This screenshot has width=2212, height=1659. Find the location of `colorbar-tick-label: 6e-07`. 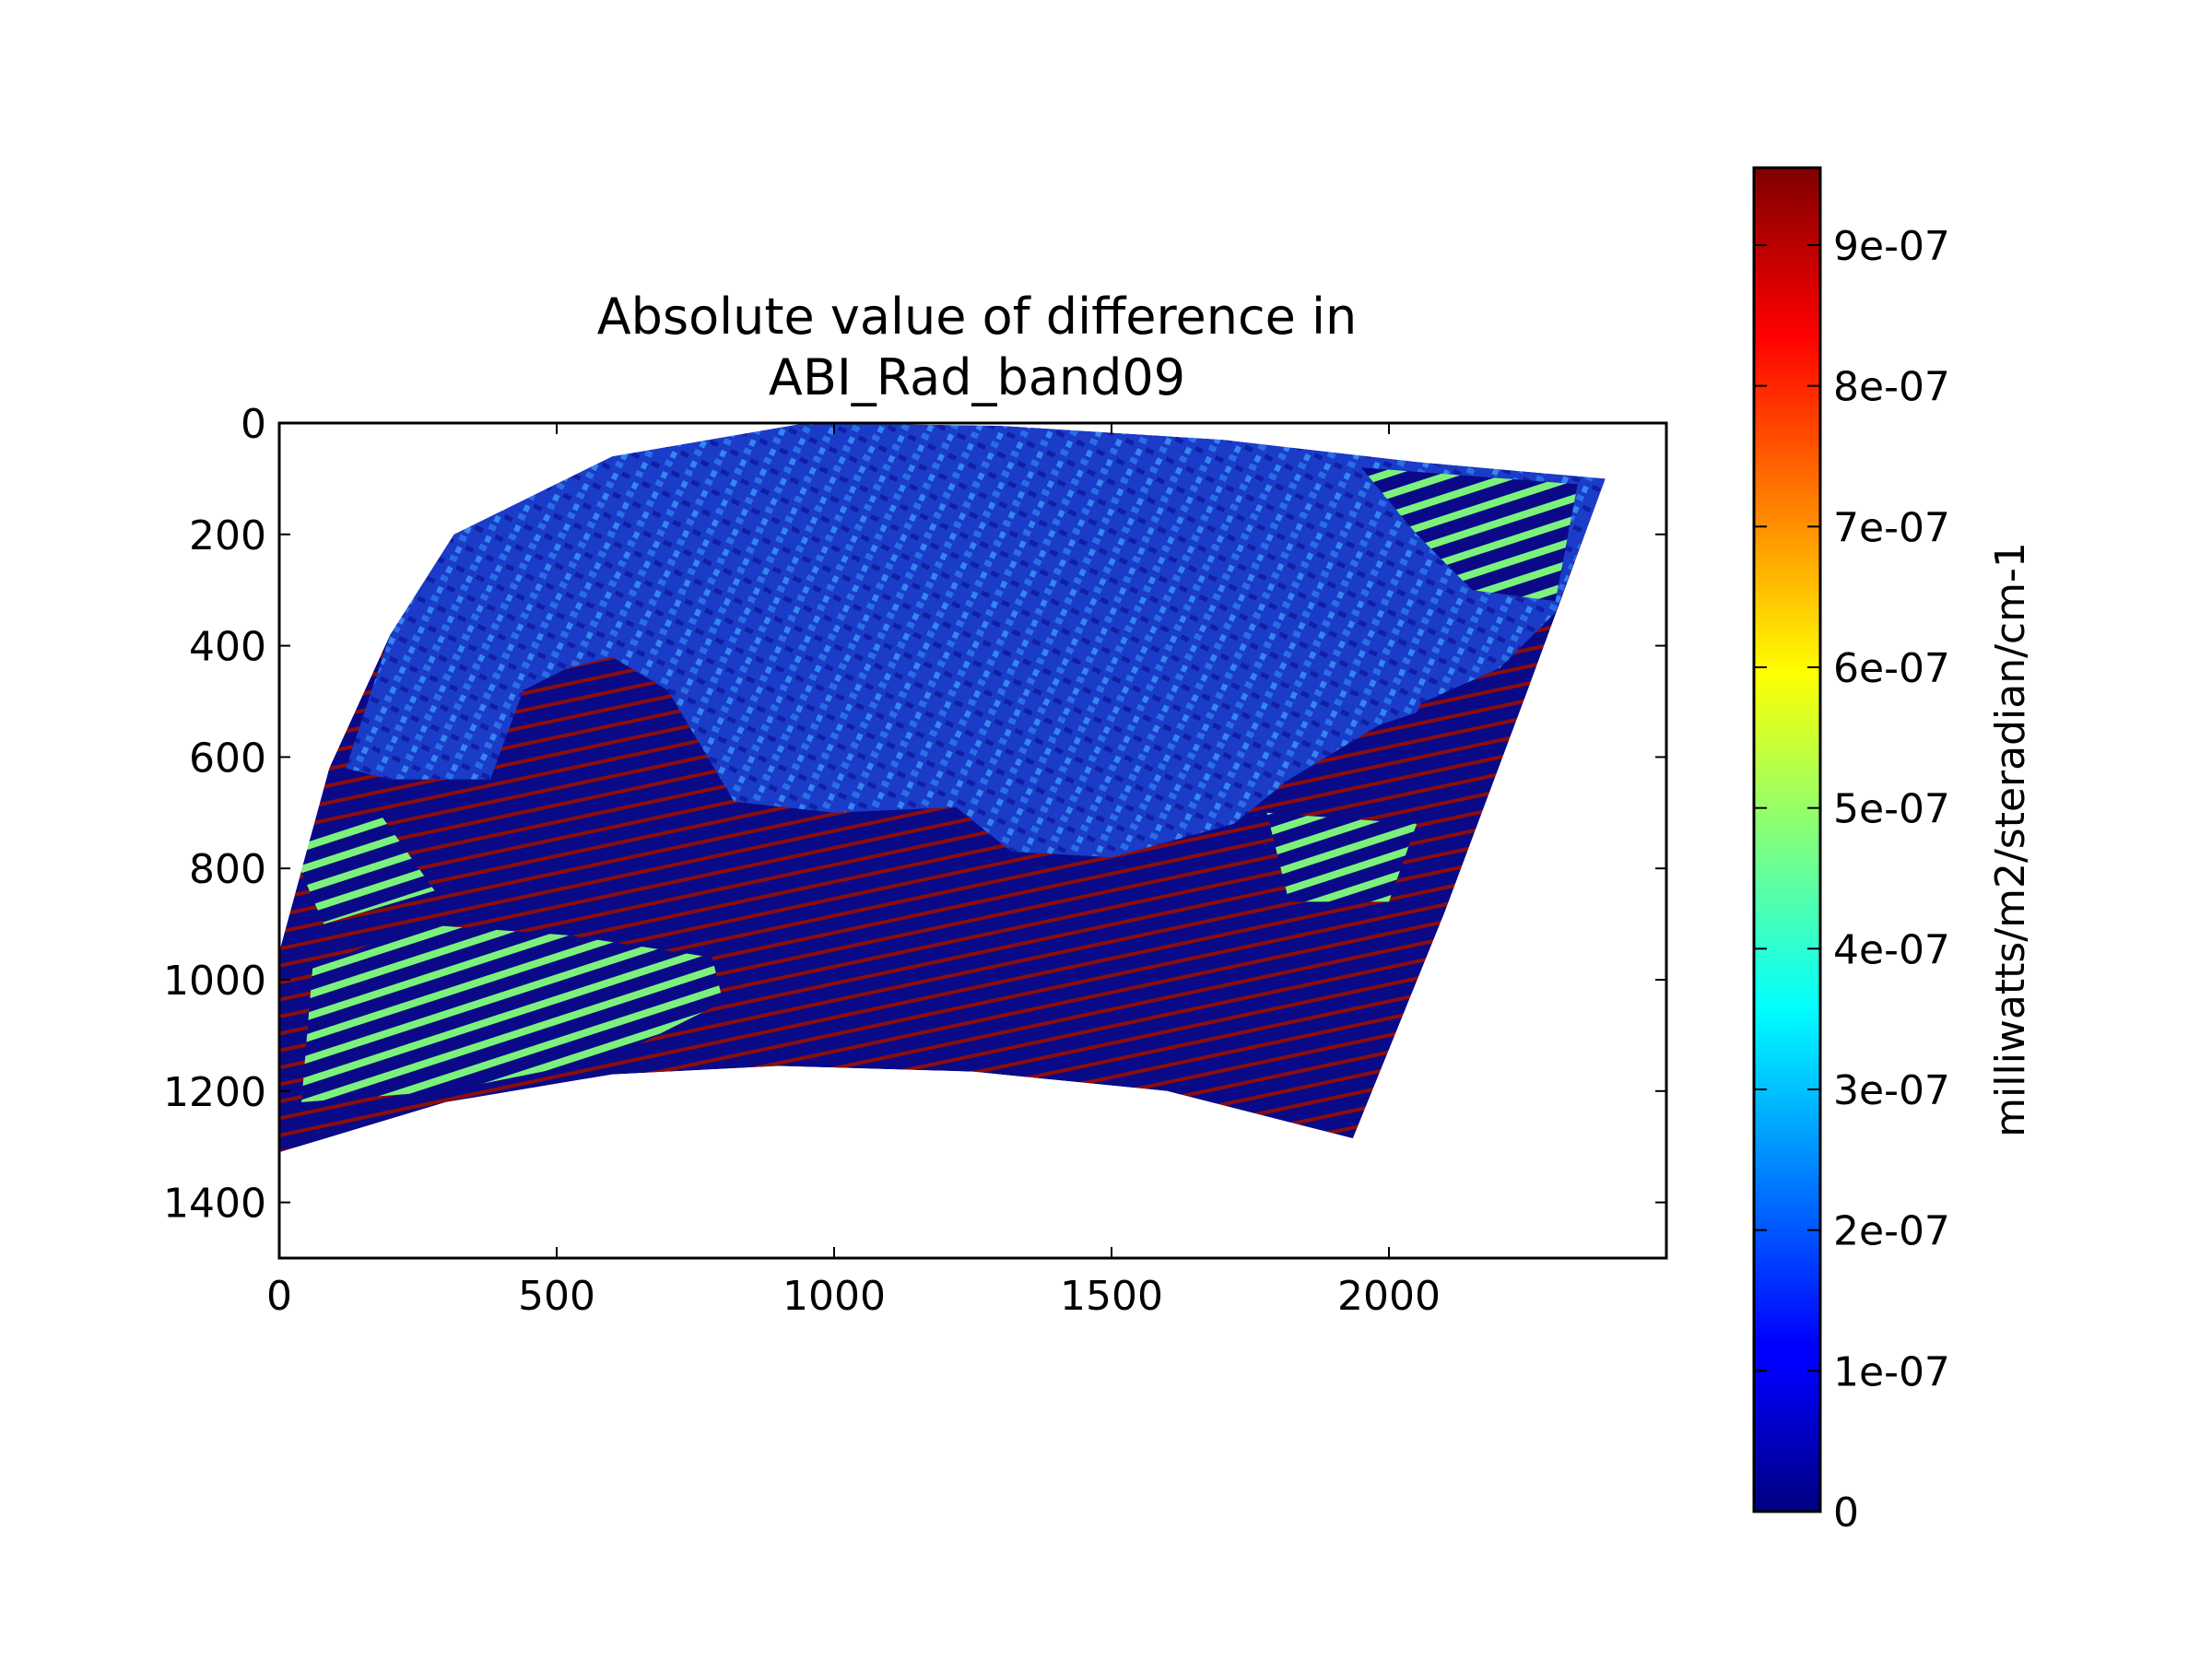

colorbar-tick-label: 6e-07 is located at coordinates (1891, 668).